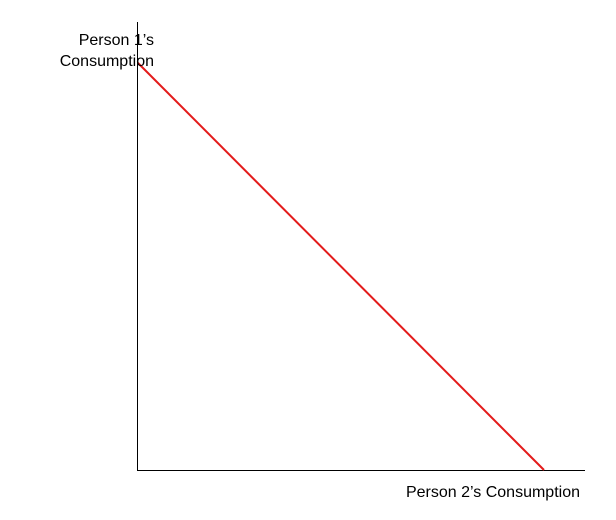 The height and width of the screenshot is (520, 616). What do you see at coordinates (106, 61) in the screenshot?
I see `y-axis-label-line2: Consumption` at bounding box center [106, 61].